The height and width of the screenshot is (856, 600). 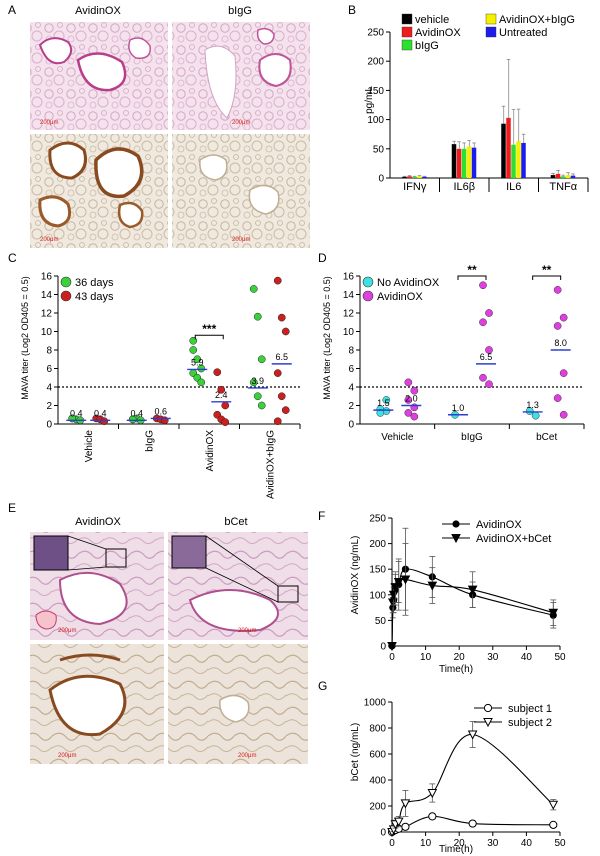 I want to click on b-bar-vehicle, so click(x=404, y=177).